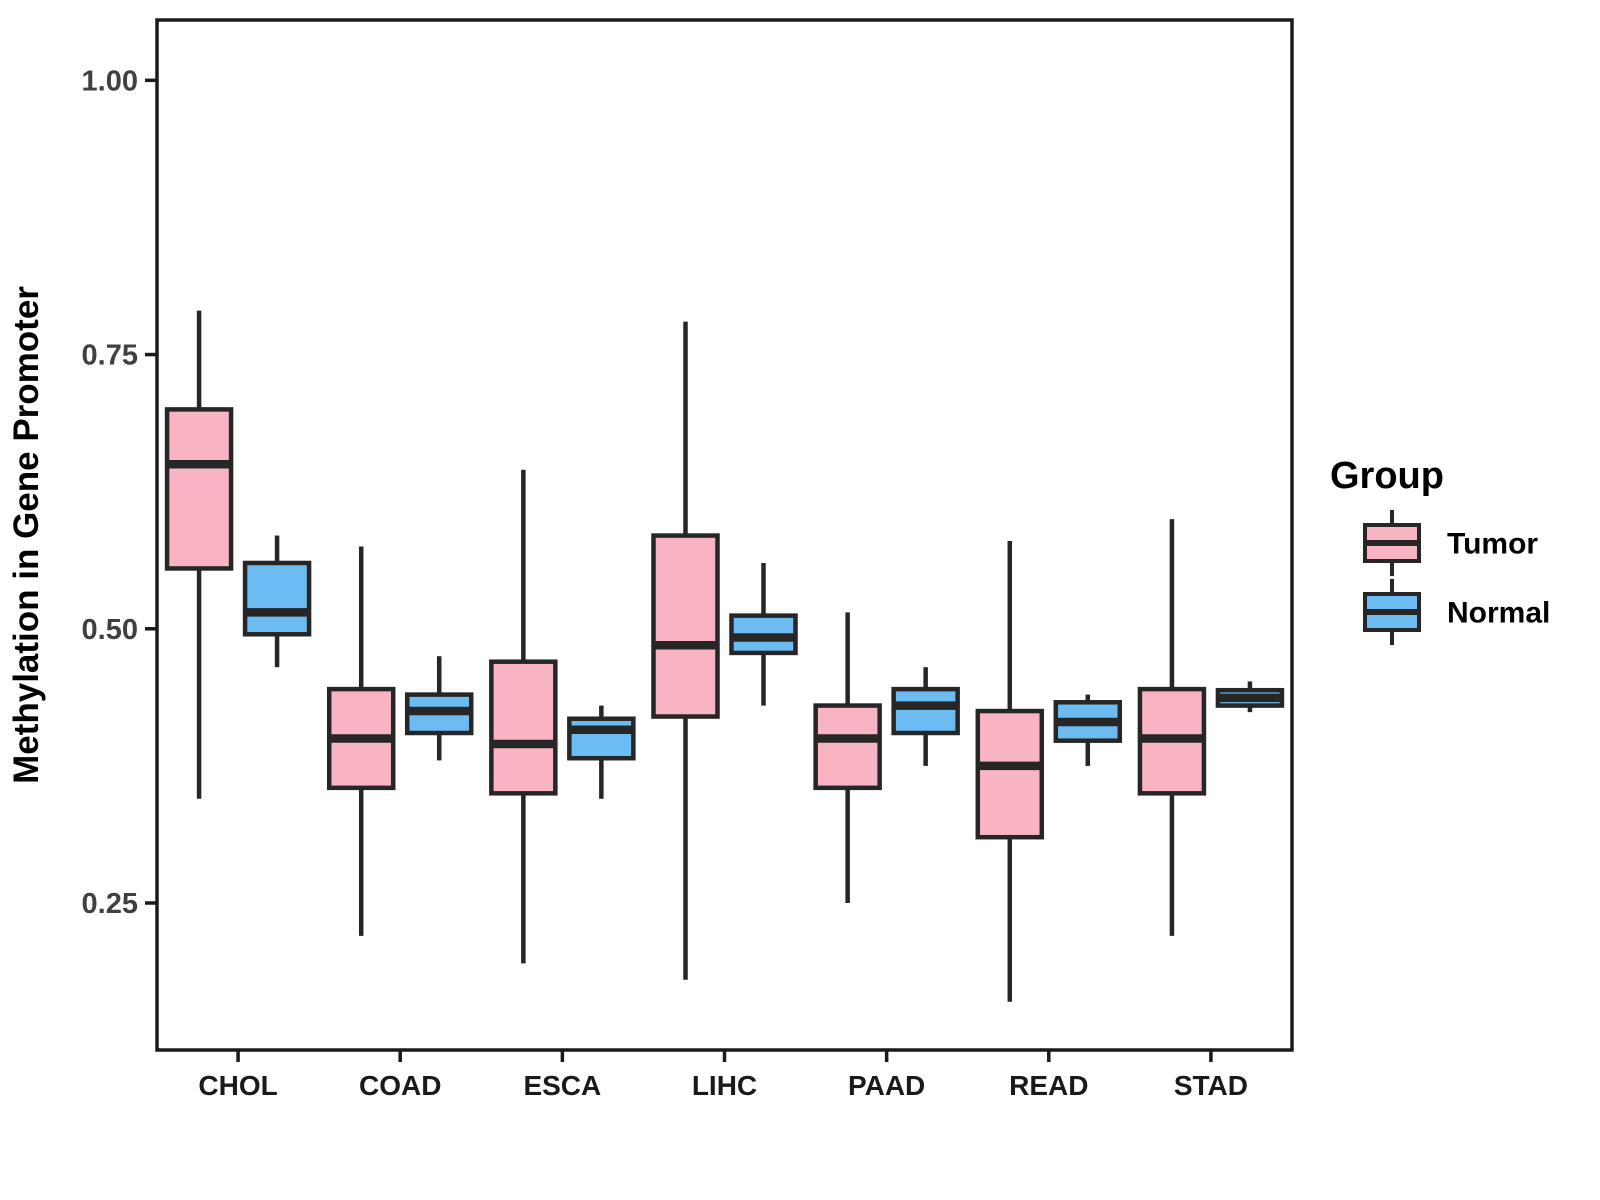  Describe the element at coordinates (685, 626) in the screenshot. I see `box-LIHC-Tumor` at that location.